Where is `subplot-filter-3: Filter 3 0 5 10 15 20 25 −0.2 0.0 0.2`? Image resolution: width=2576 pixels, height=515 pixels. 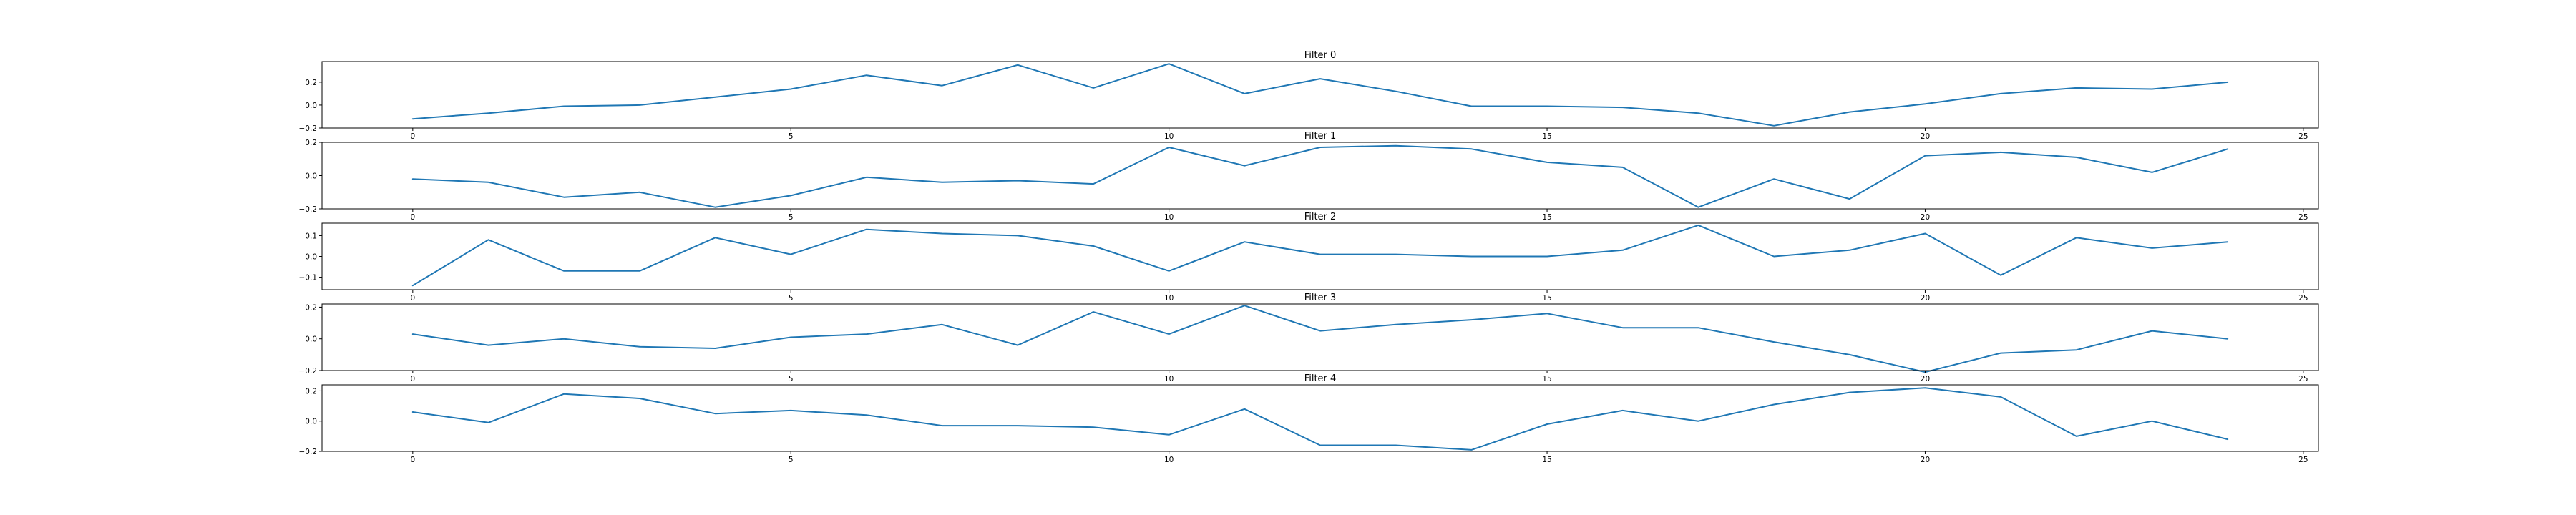 subplot-filter-3: Filter 3 0 5 10 15 20 25 −0.2 0.0 0.2 is located at coordinates (1309, 338).